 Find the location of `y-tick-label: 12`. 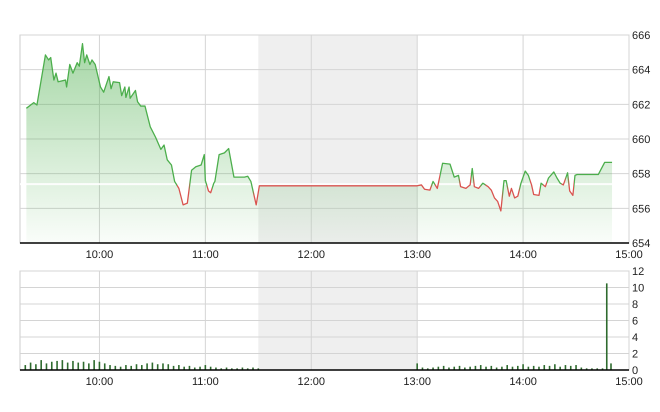

y-tick-label: 12 is located at coordinates (638, 272).